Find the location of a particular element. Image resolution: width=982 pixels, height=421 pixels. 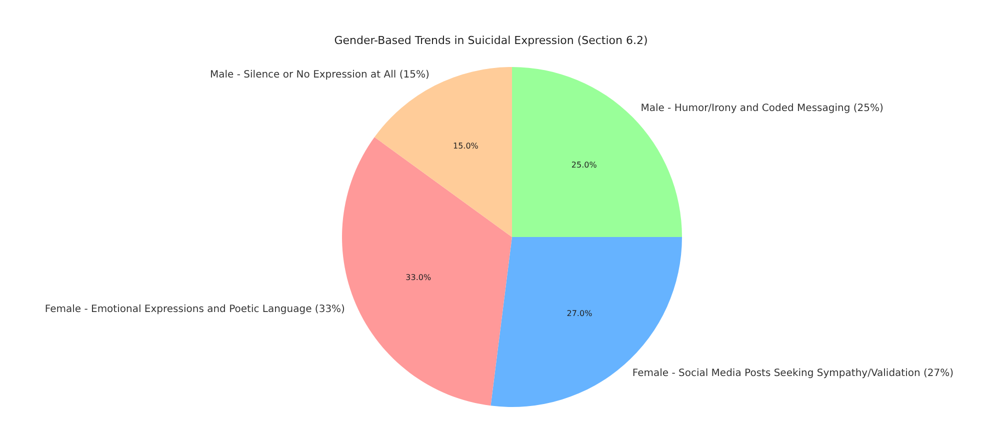

slice-label: Male - Silence or No Expression at All (15%) is located at coordinates (320, 74).